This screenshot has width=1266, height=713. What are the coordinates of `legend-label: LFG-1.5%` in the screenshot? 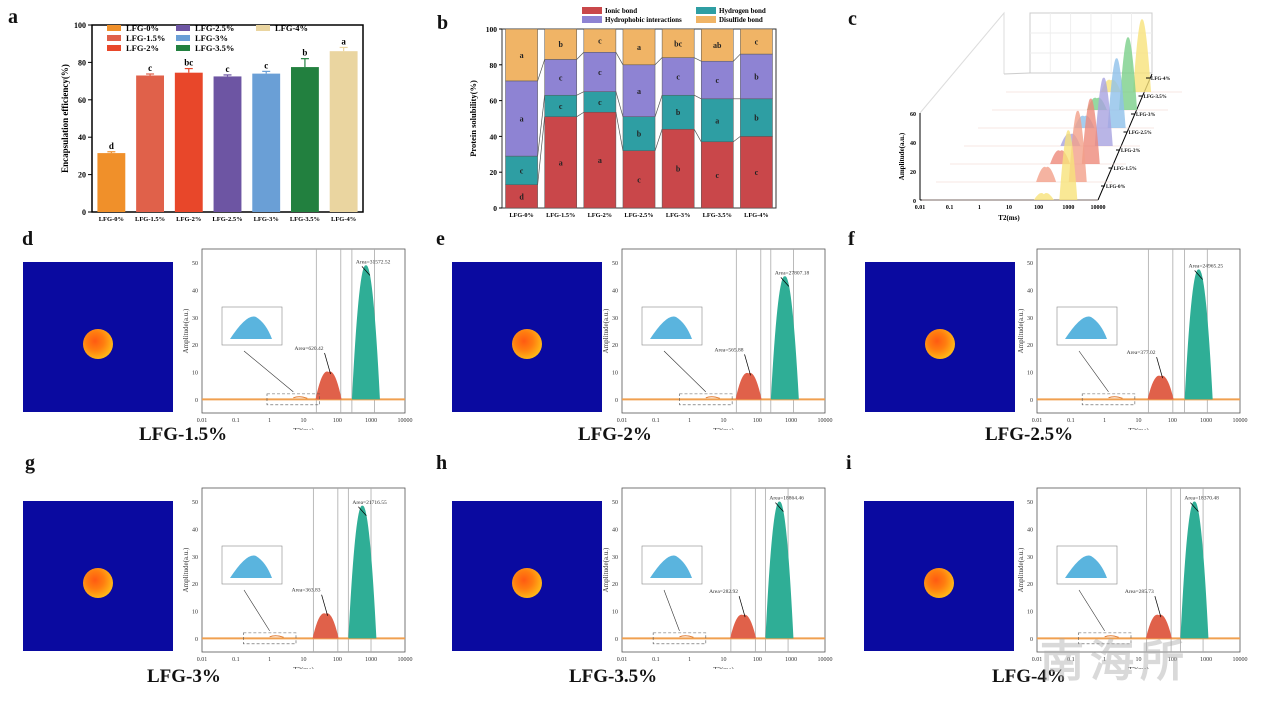 It's located at (145, 38).